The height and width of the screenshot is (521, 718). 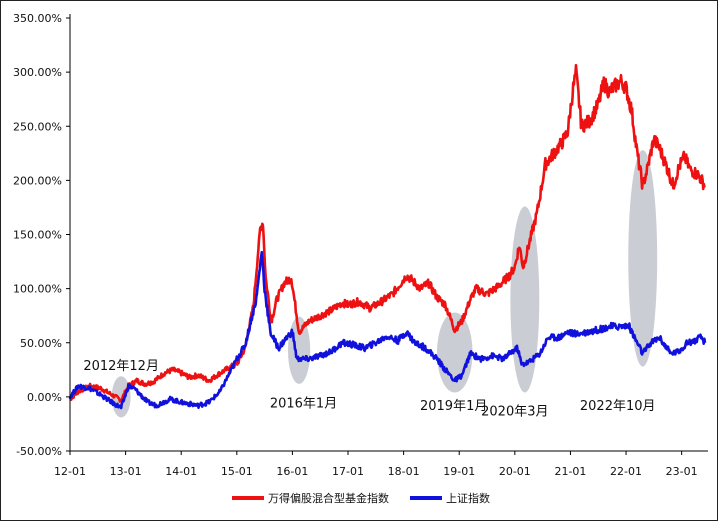 What do you see at coordinates (37, 18) in the screenshot?
I see `y-tick-label: 350.00%` at bounding box center [37, 18].